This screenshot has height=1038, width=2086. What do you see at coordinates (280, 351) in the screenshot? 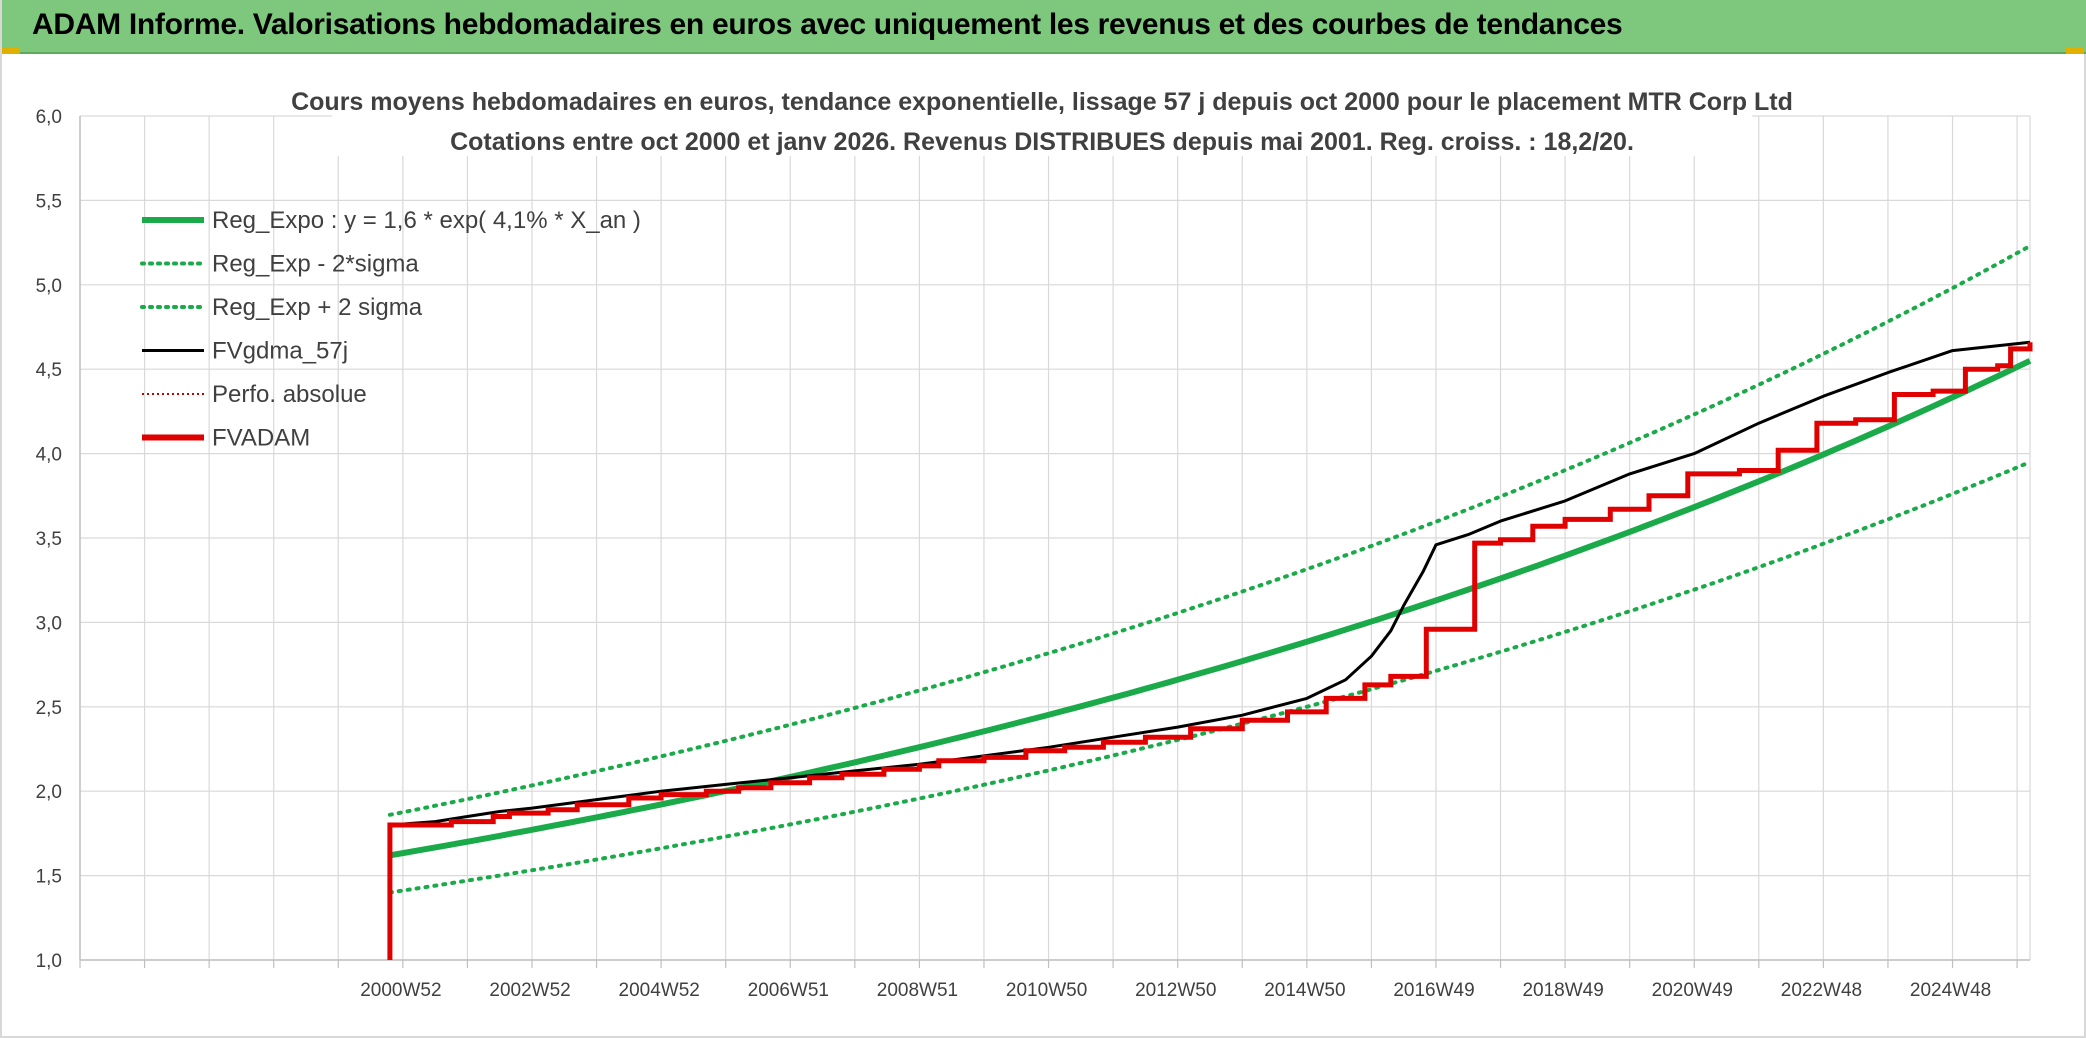
I see `legend-label: FVgdma_57j` at bounding box center [280, 351].